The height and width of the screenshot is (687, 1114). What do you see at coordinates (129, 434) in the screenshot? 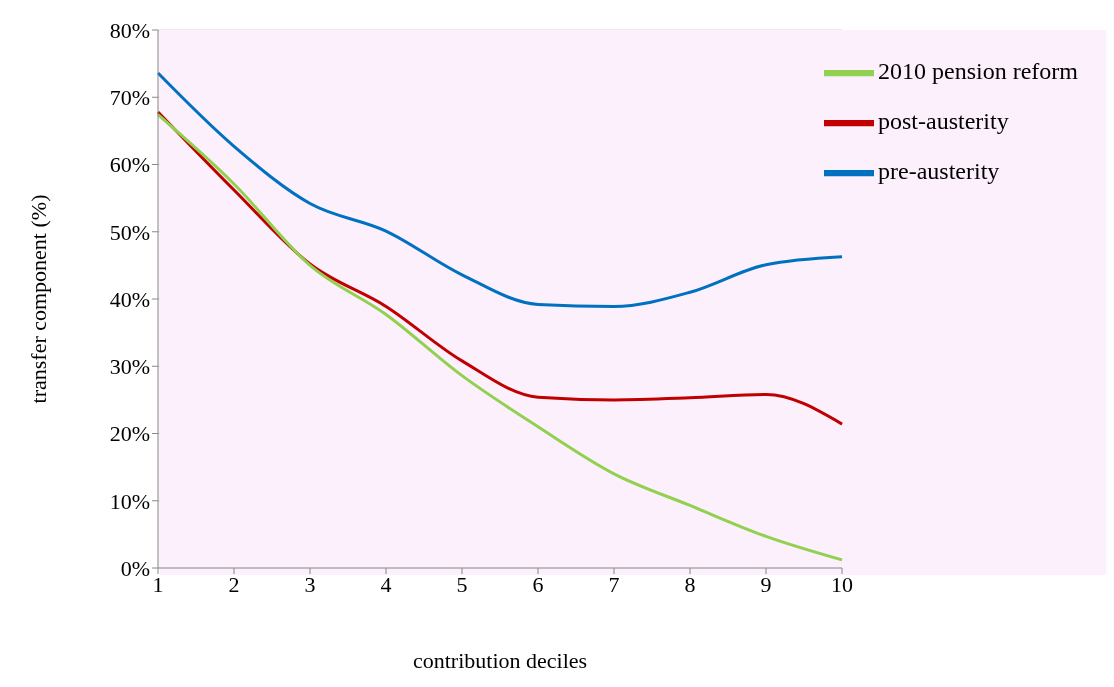
I see `y-tick-label: 20%` at bounding box center [129, 434].